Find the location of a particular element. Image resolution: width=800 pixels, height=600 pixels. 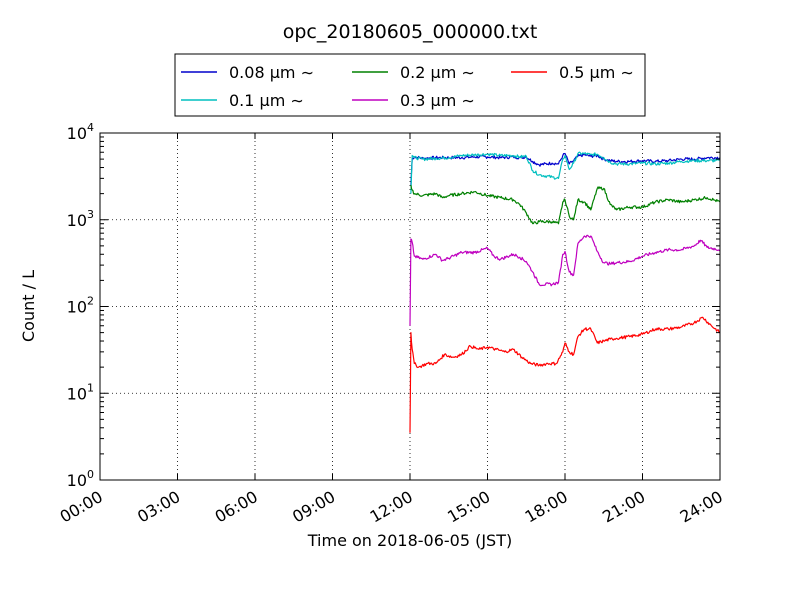

x-tick-label: 09:00 is located at coordinates (313, 507).